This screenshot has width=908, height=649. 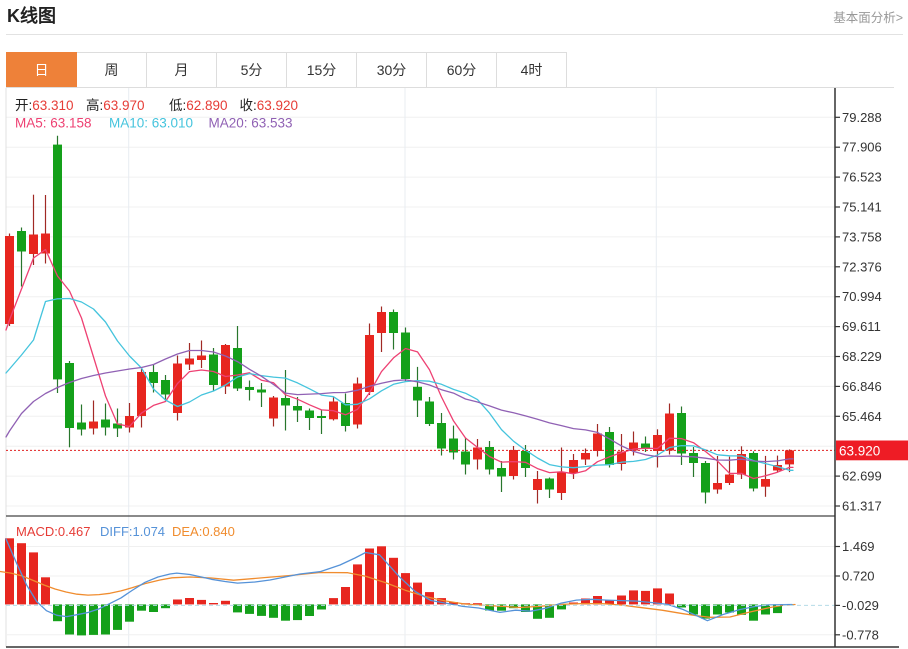 I want to click on svg-text: 68.229, so click(x=862, y=356).